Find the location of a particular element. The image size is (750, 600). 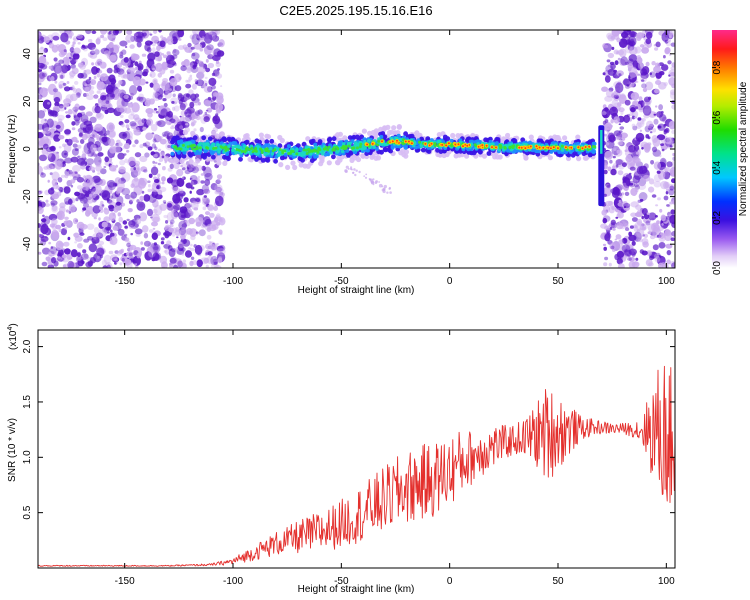

ridge-mid-band is located at coordinates (285, 154).